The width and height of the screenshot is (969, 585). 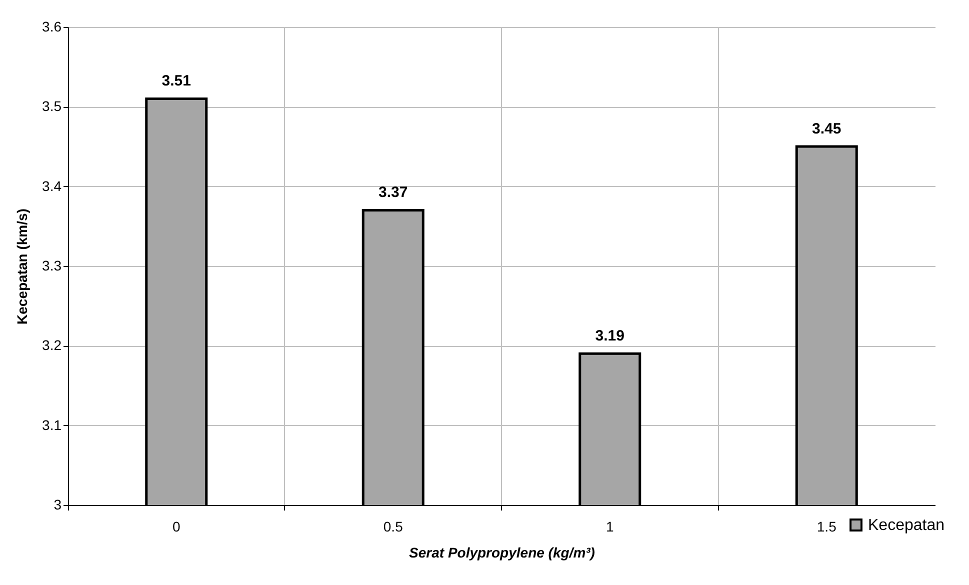 What do you see at coordinates (826, 526) in the screenshot?
I see `x-tick-label: 1.5` at bounding box center [826, 526].